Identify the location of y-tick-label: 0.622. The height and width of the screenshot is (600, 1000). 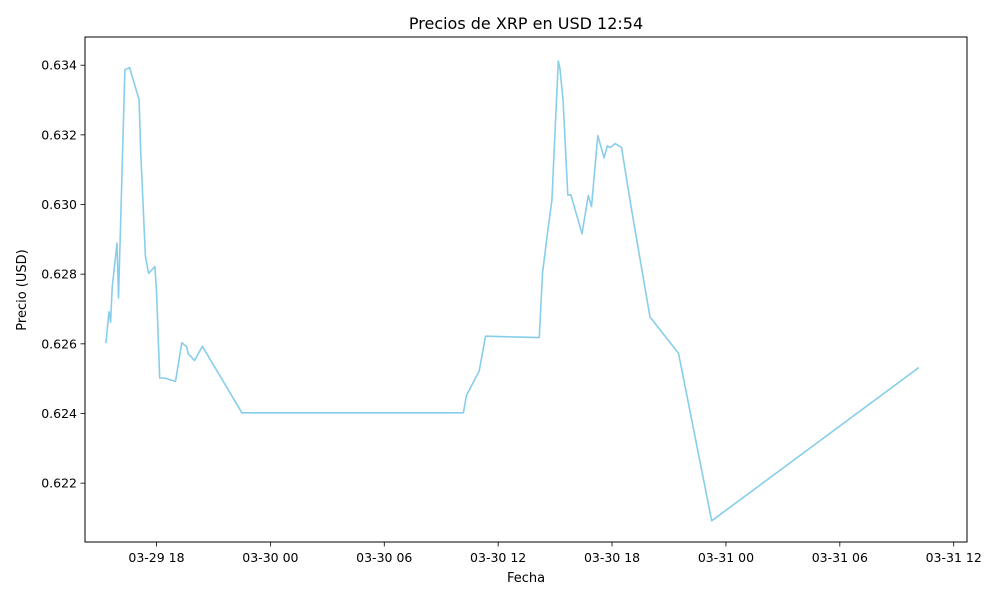
(59, 483).